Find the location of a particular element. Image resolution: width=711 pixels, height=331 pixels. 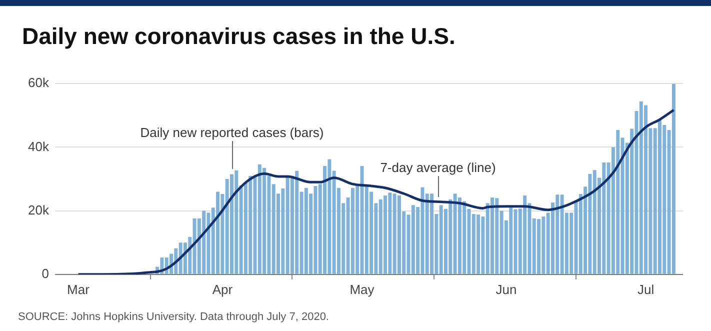

x-tick-label: Jun is located at coordinates (506, 289).